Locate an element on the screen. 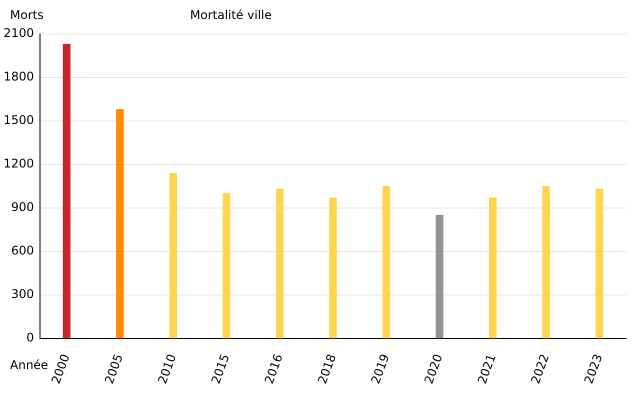 Image resolution: width=640 pixels, height=400 pixels. y-tick-label: 1200 is located at coordinates (18, 163).